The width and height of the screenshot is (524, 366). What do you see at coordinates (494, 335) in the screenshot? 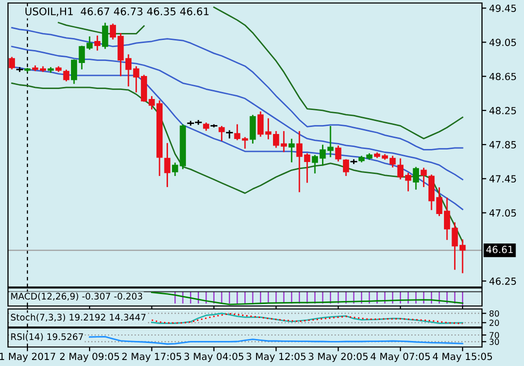
I see `y-tick-label: 70` at bounding box center [494, 335].